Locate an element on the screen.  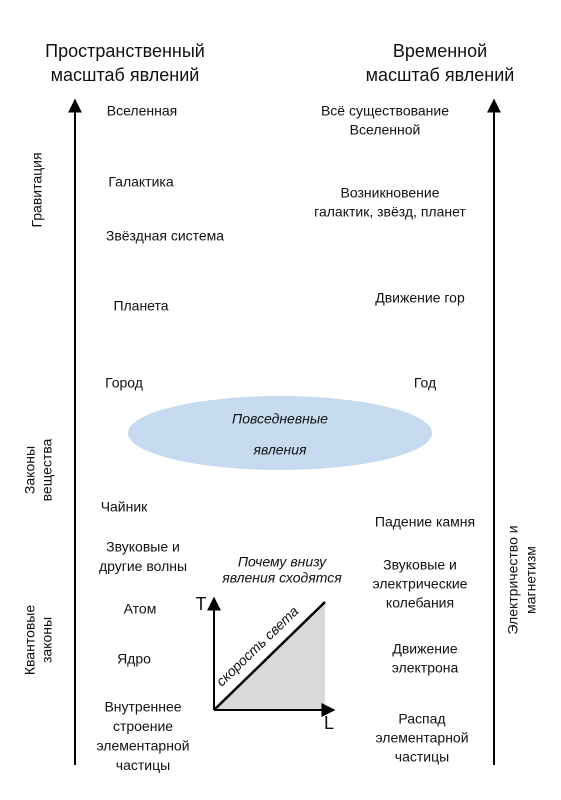
time-item: частицы is located at coordinates (422, 757).